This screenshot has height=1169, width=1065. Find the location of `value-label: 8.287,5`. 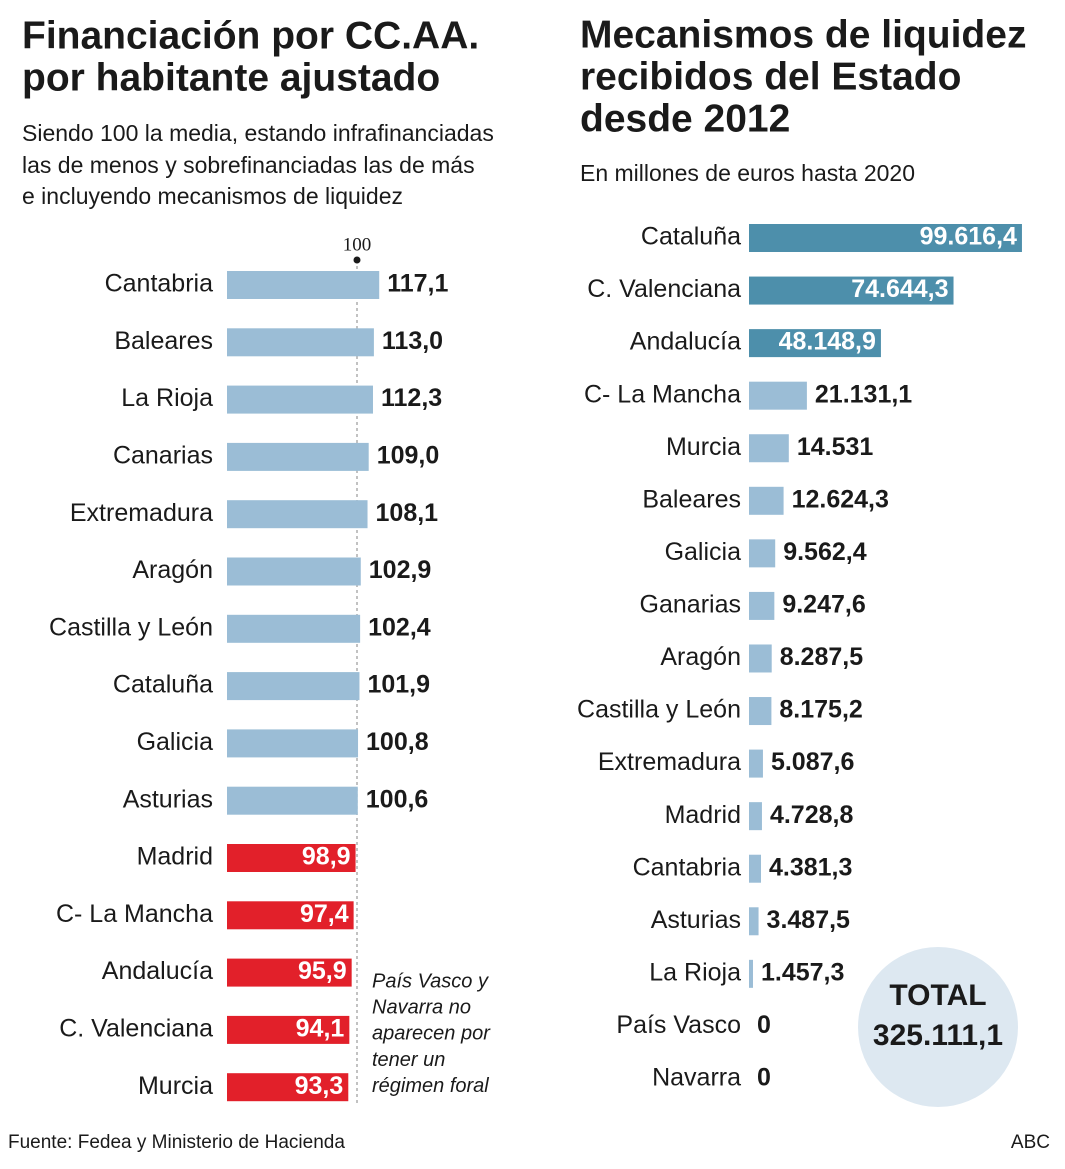

value-label: 8.287,5 is located at coordinates (822, 657).